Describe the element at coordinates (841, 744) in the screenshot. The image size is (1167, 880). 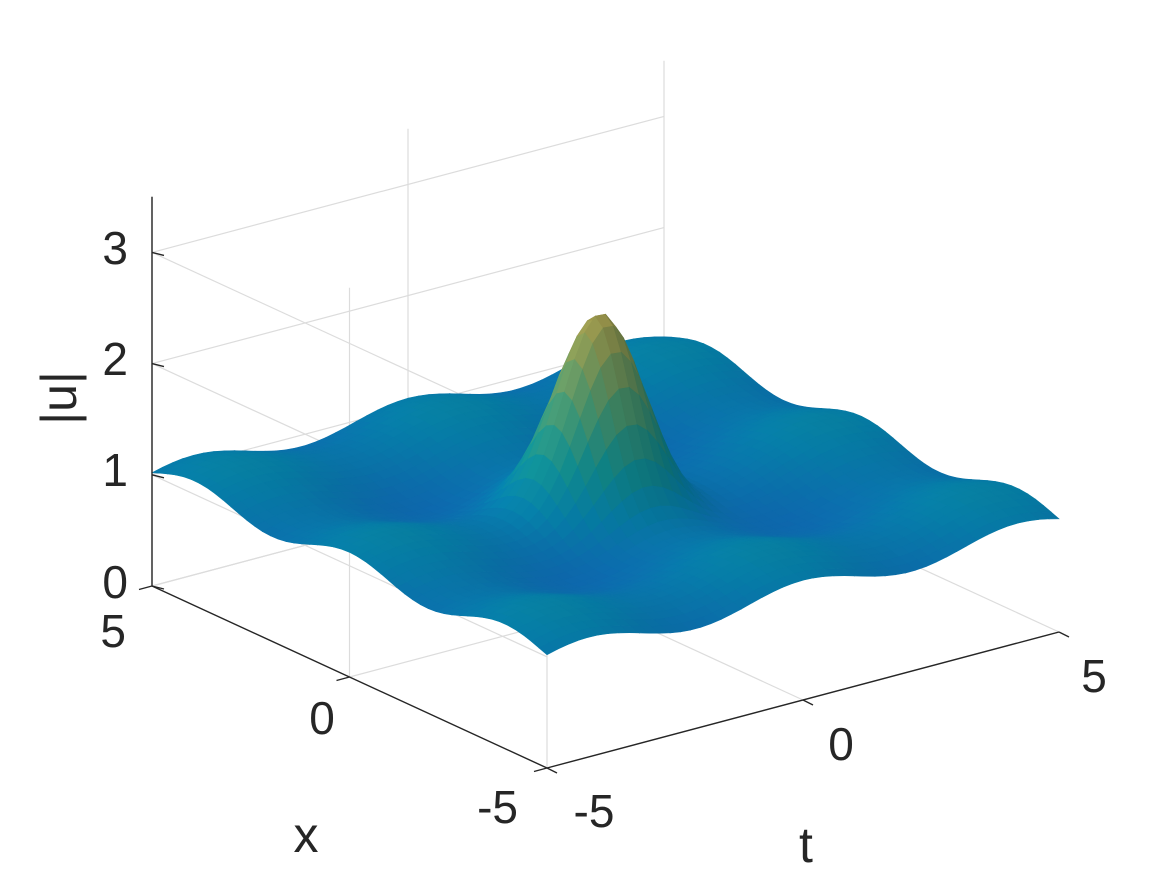
I see `t-tick-label: 0` at that location.